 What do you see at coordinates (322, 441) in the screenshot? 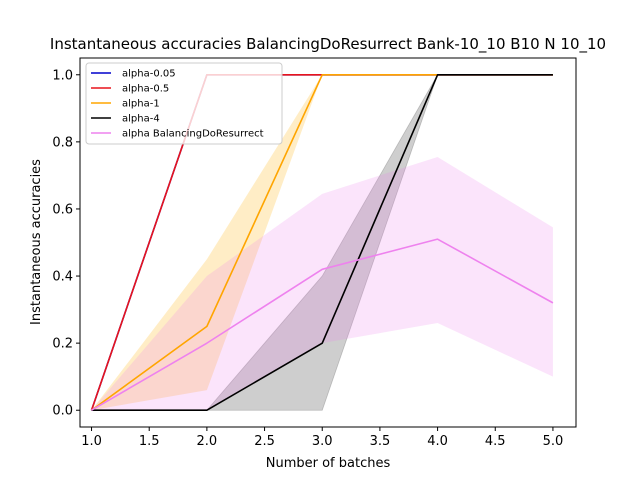
I see `x-tick-label: 3.0` at bounding box center [322, 441].